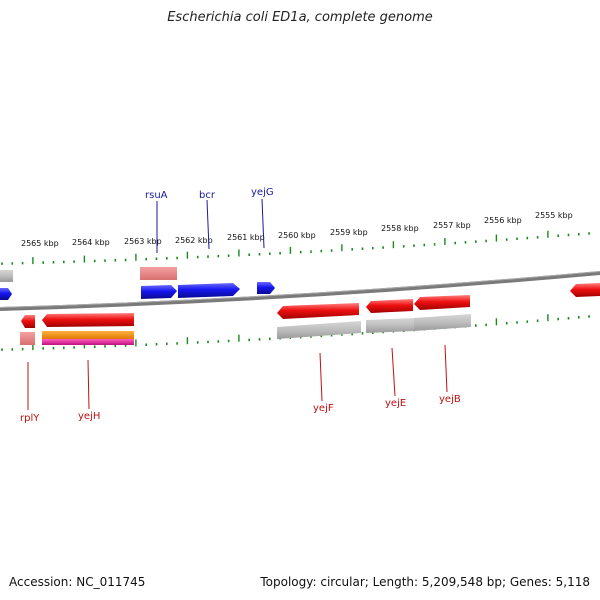  Describe the element at coordinates (156, 195) in the screenshot. I see `gene-label-rsuA: rsuA` at that location.